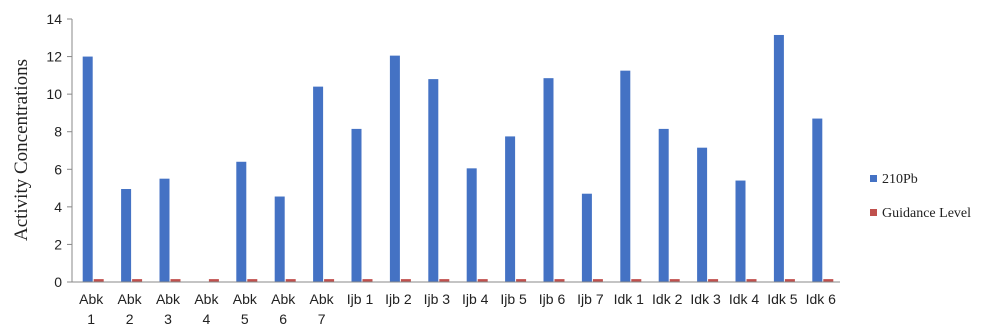 The image size is (1002, 336). What do you see at coordinates (360, 299) in the screenshot?
I see `x-tick-label: Ijb 1` at bounding box center [360, 299].